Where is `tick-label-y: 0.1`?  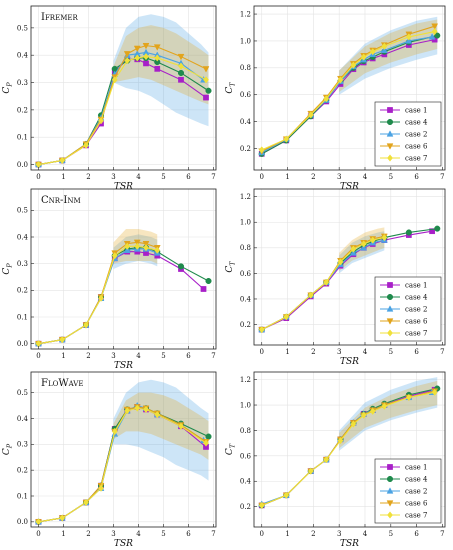 tick-label-y: 0.1 is located at coordinates (22, 138).